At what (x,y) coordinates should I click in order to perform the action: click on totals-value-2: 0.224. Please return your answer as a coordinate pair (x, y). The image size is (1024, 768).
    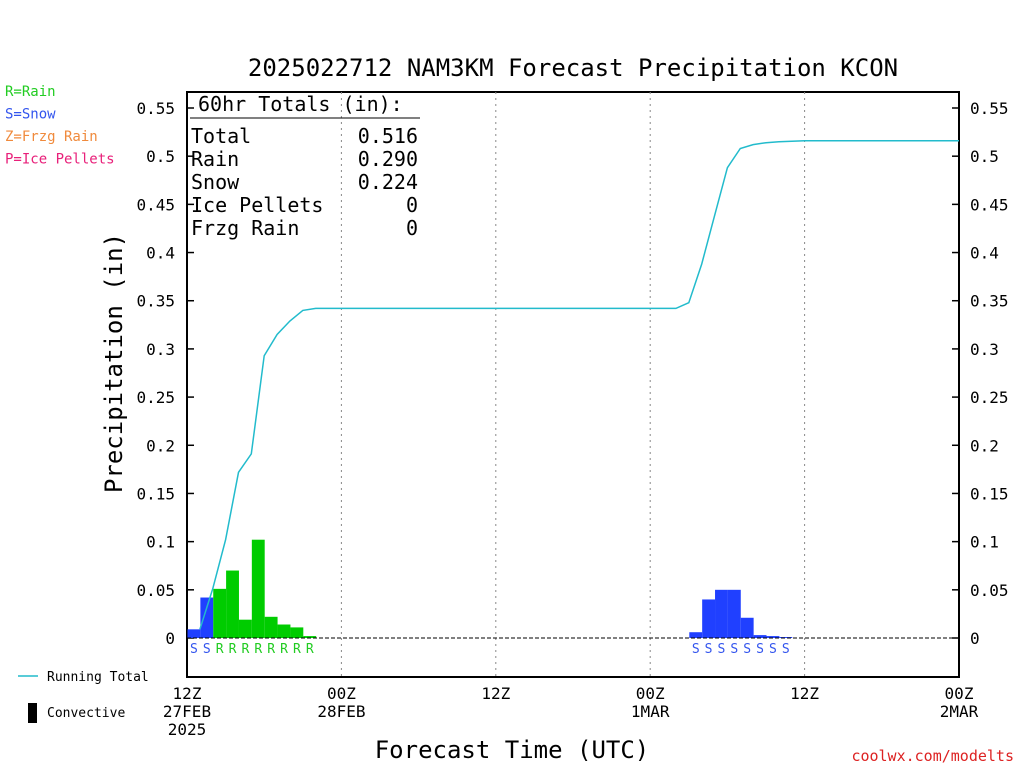
    Looking at the image, I should click on (388, 182).